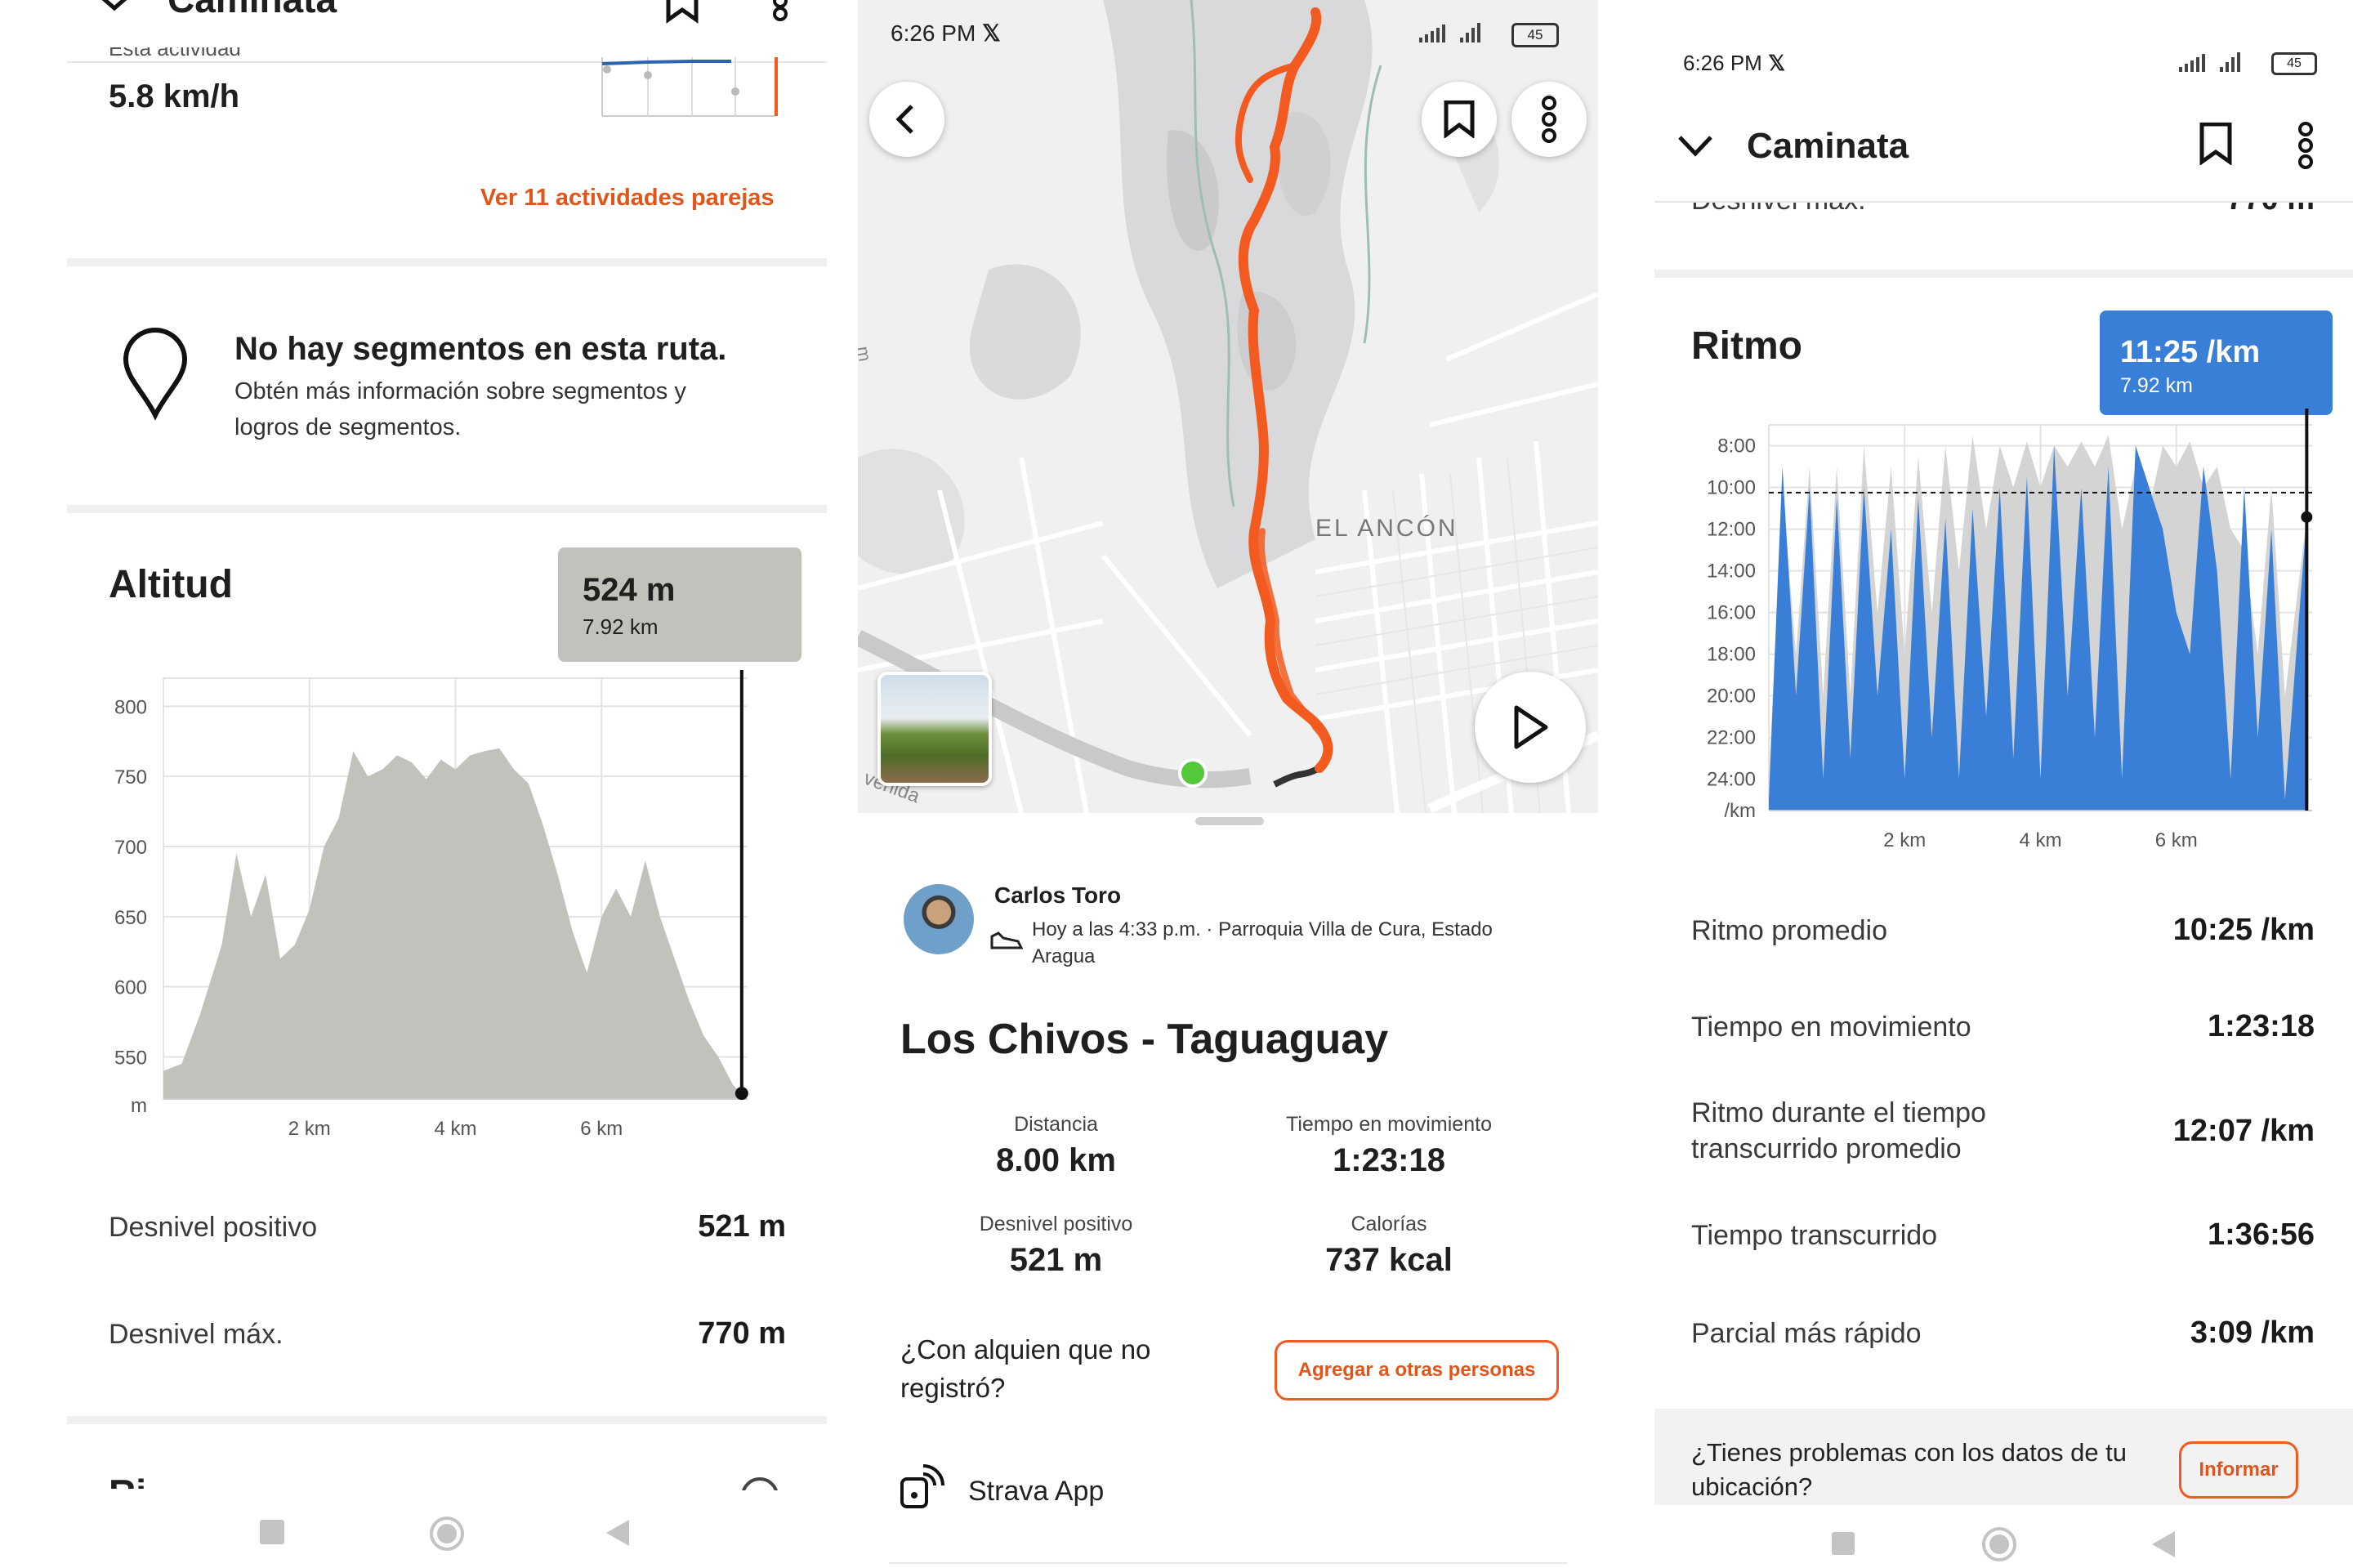  Describe the element at coordinates (130, 707) in the screenshot. I see `y-tick-label: 800` at that location.